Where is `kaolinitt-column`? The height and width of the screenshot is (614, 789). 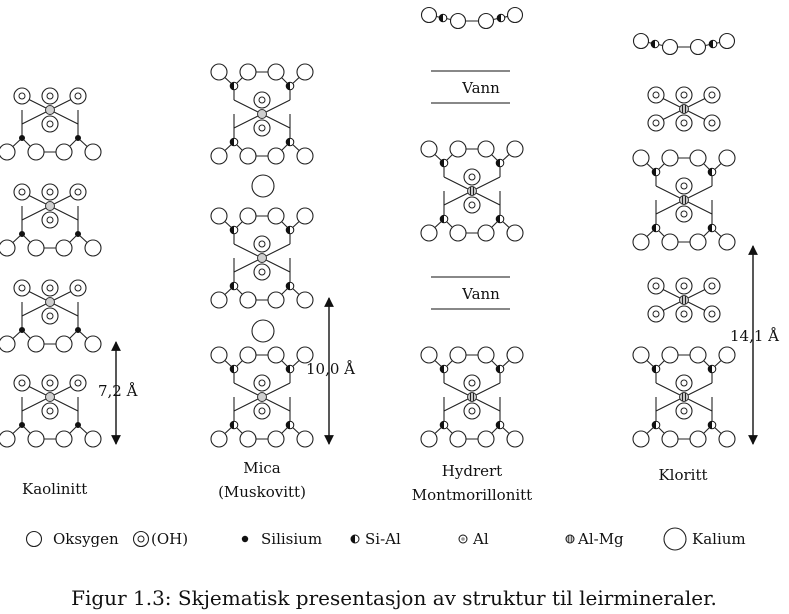
kaolinitt-column is located at coordinates (51, 267).